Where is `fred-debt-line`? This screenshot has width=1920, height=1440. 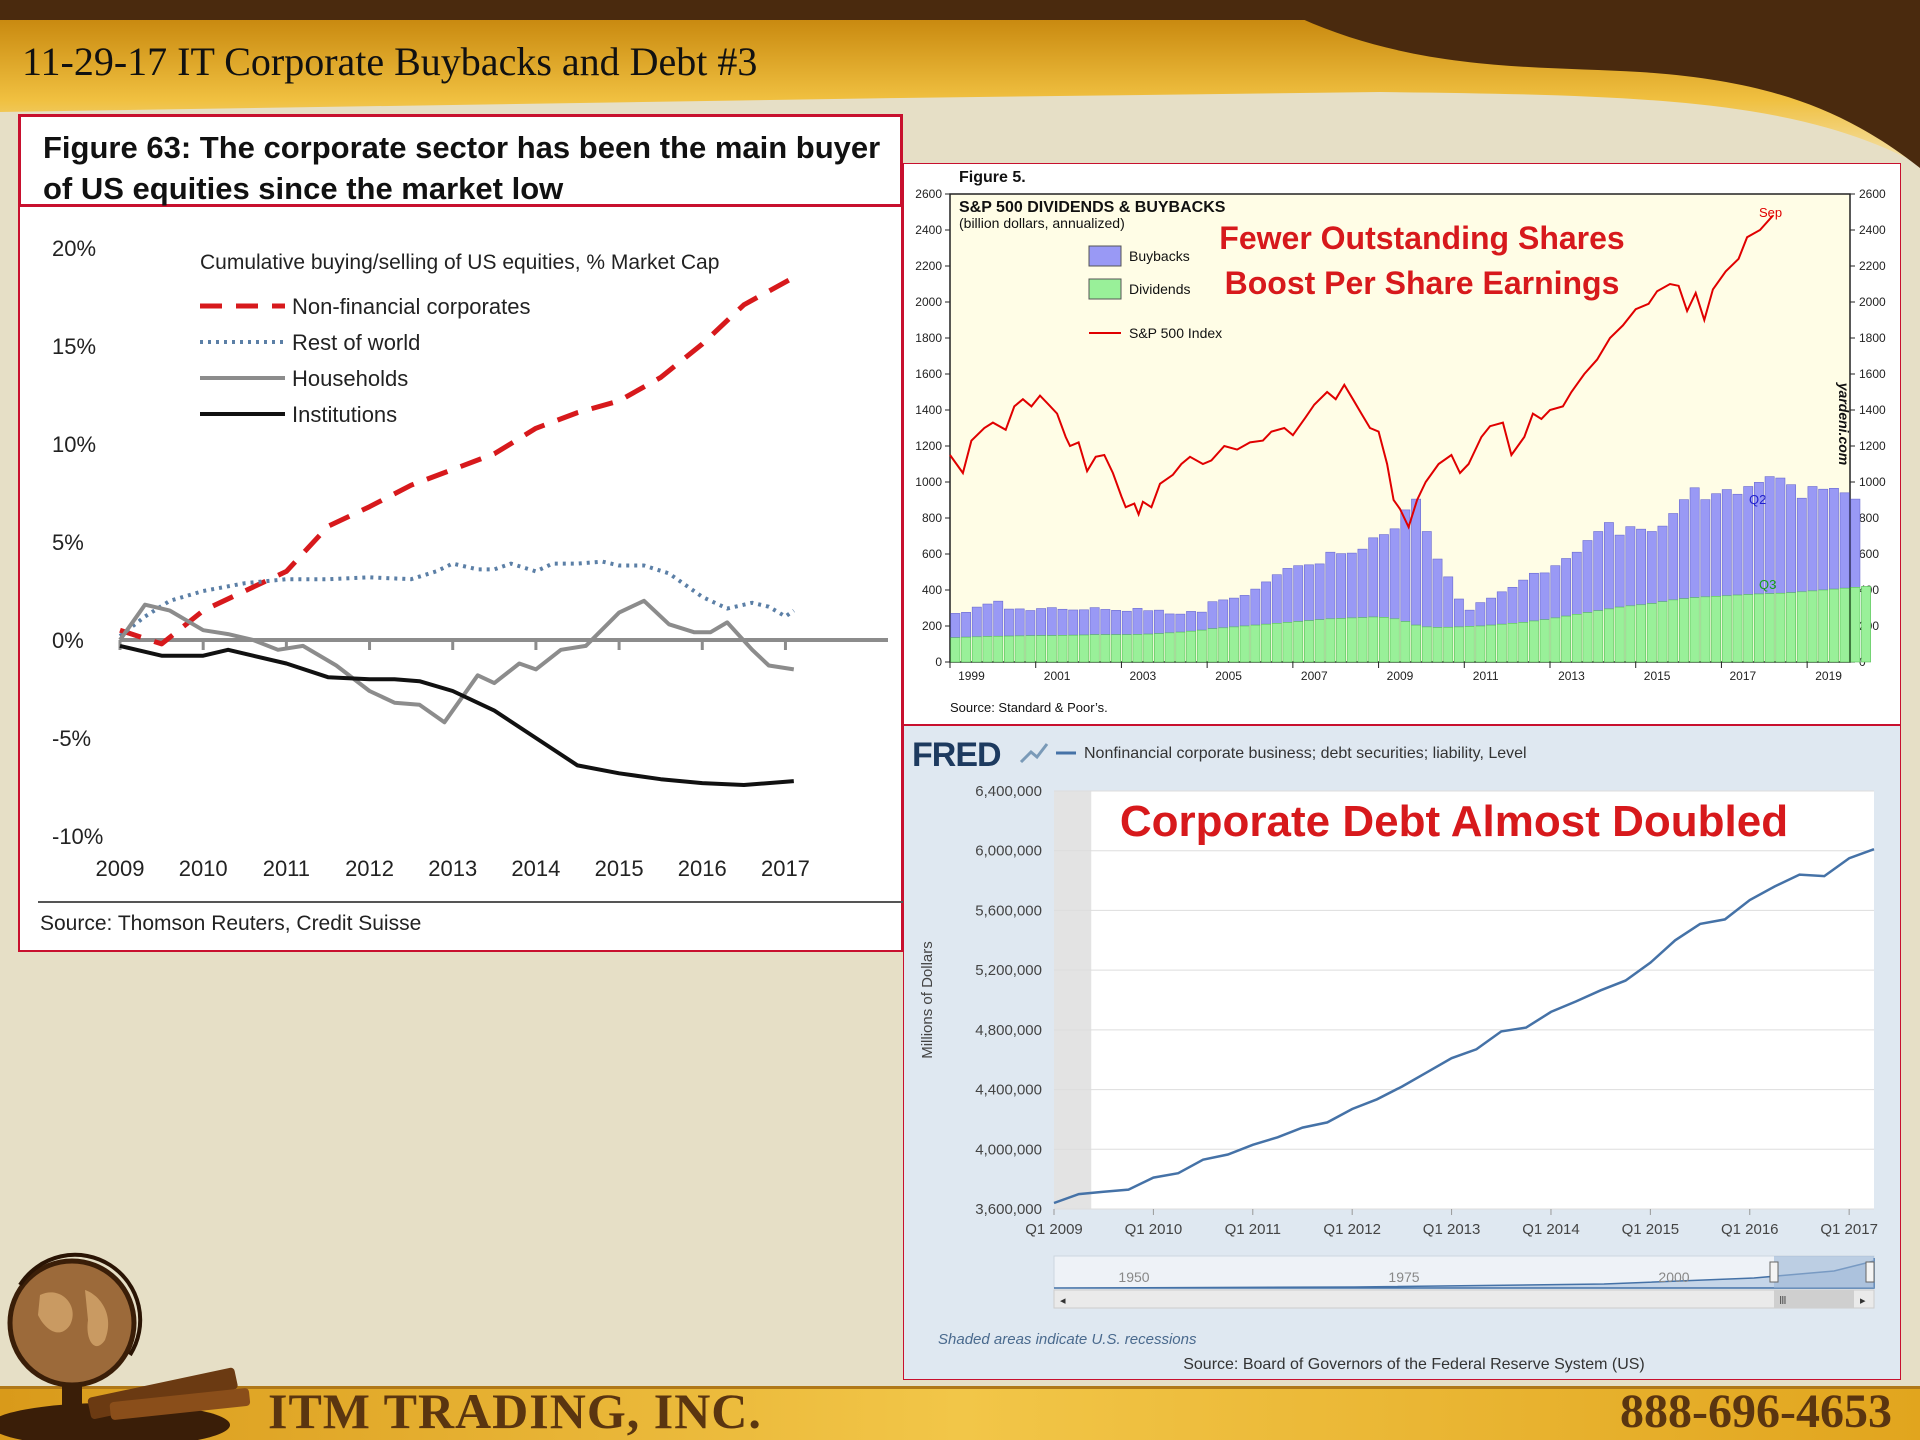 fred-debt-line is located at coordinates (1464, 1026).